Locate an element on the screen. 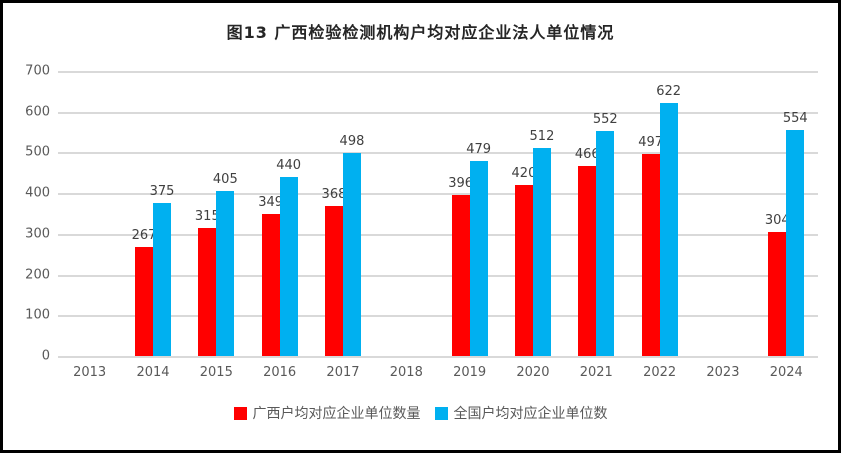 This screenshot has width=841, height=453. legend: 广西户均对应企业单位数量 全国户均对应企业单位数 is located at coordinates (420, 413).